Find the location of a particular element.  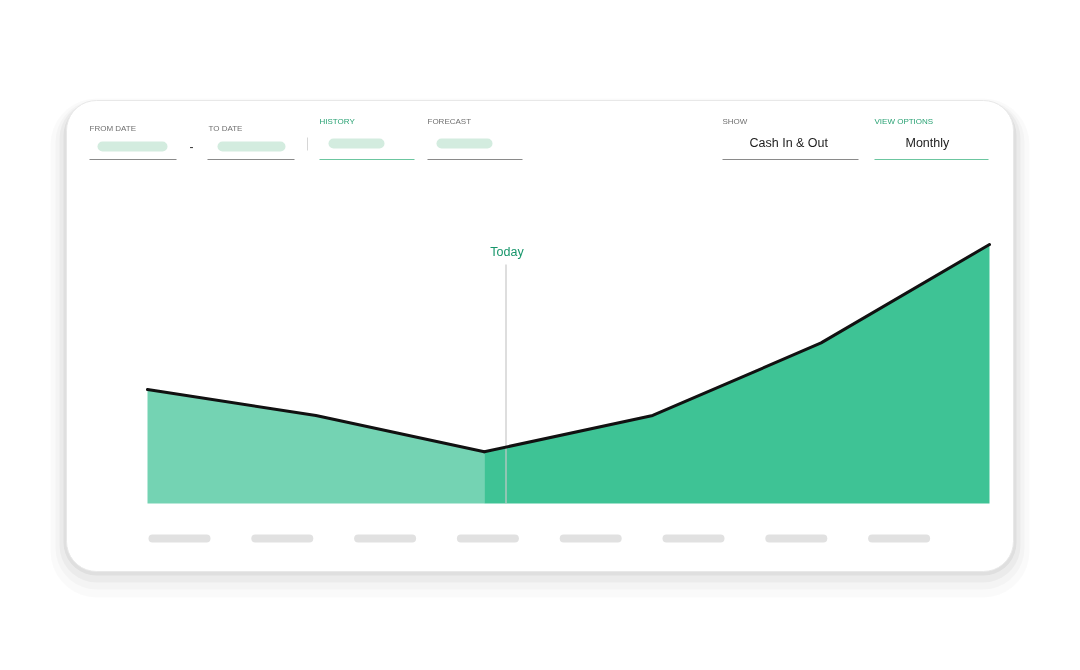

text: Cash In & Out is located at coordinates (789, 142).